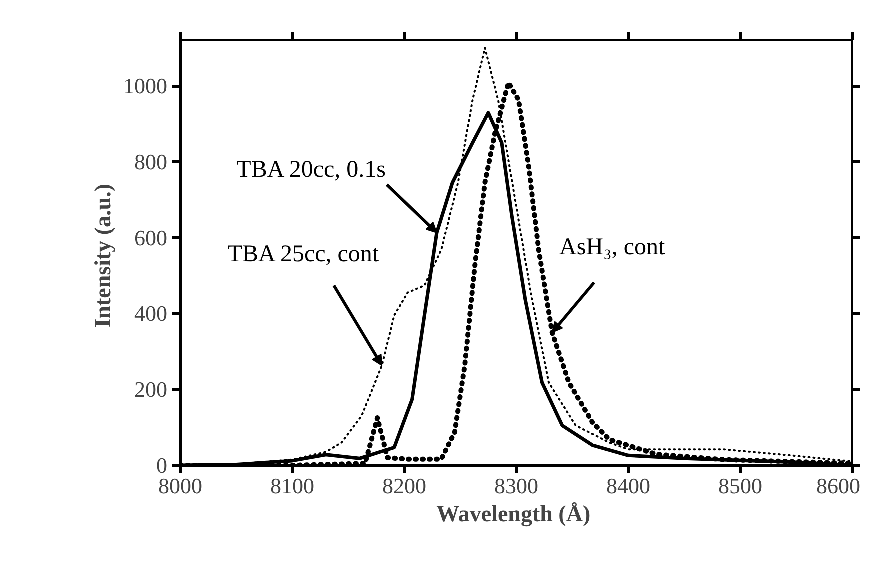  What do you see at coordinates (740, 486) in the screenshot?
I see `x-tick-label: 8500` at bounding box center [740, 486].